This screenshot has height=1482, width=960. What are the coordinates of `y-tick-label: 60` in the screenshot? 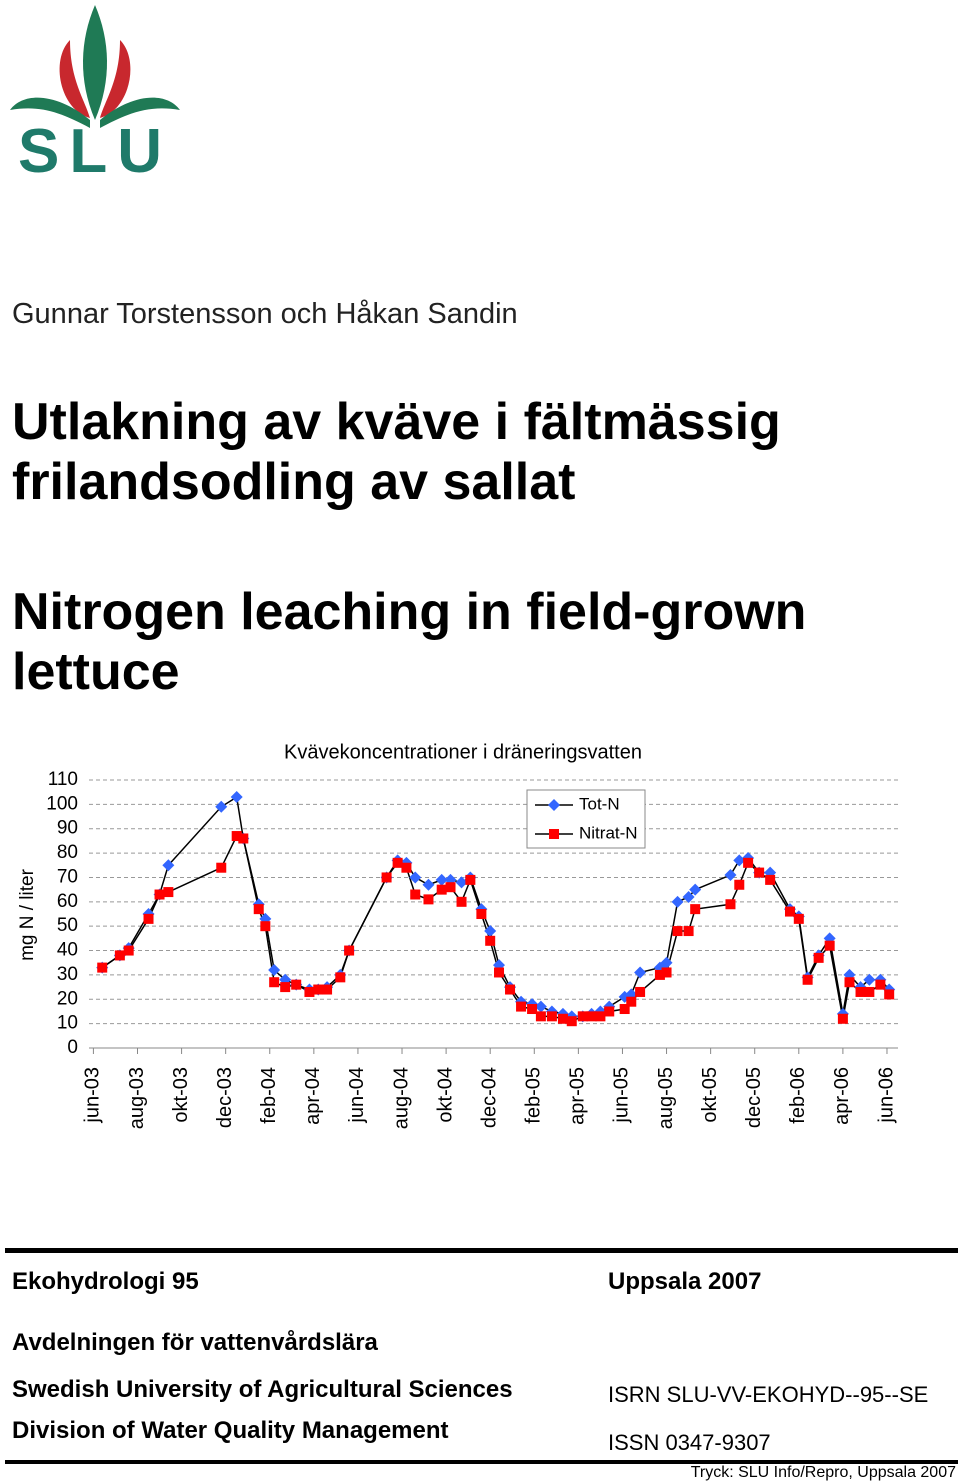 It's located at (67, 901).